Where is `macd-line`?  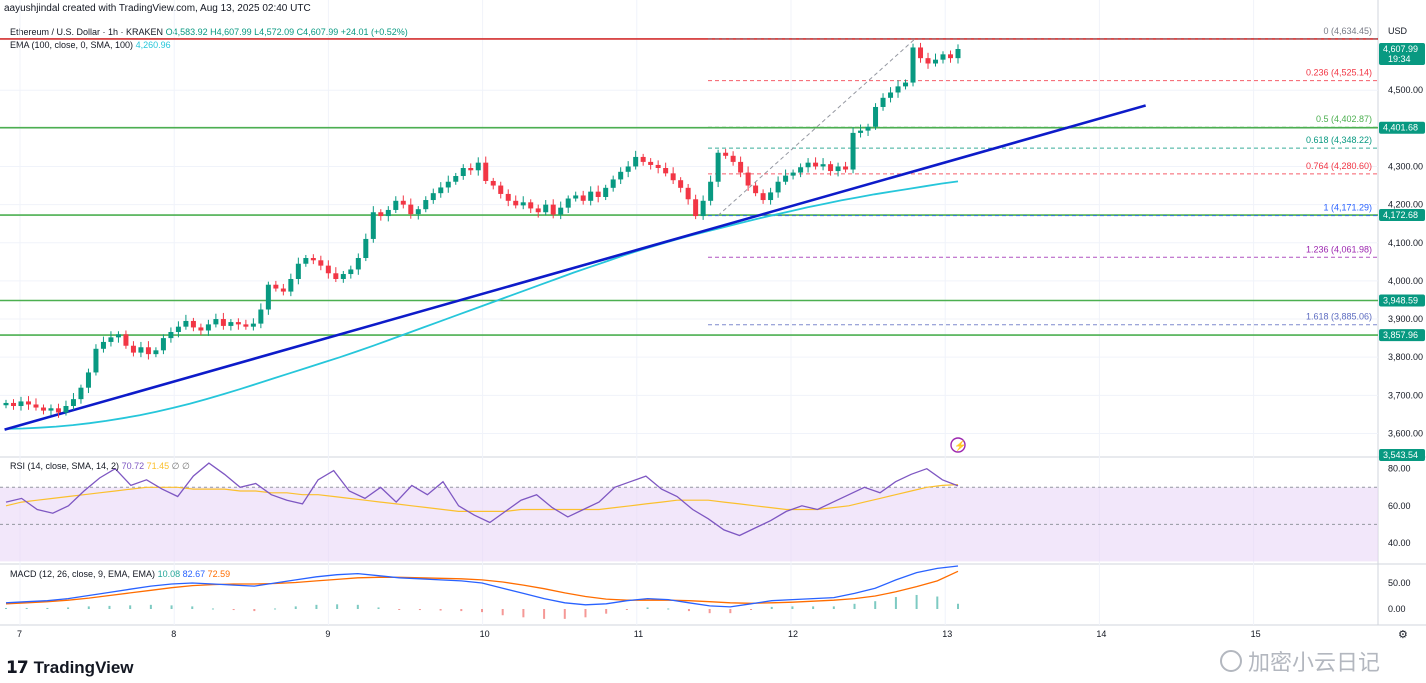 macd-line is located at coordinates (482, 586).